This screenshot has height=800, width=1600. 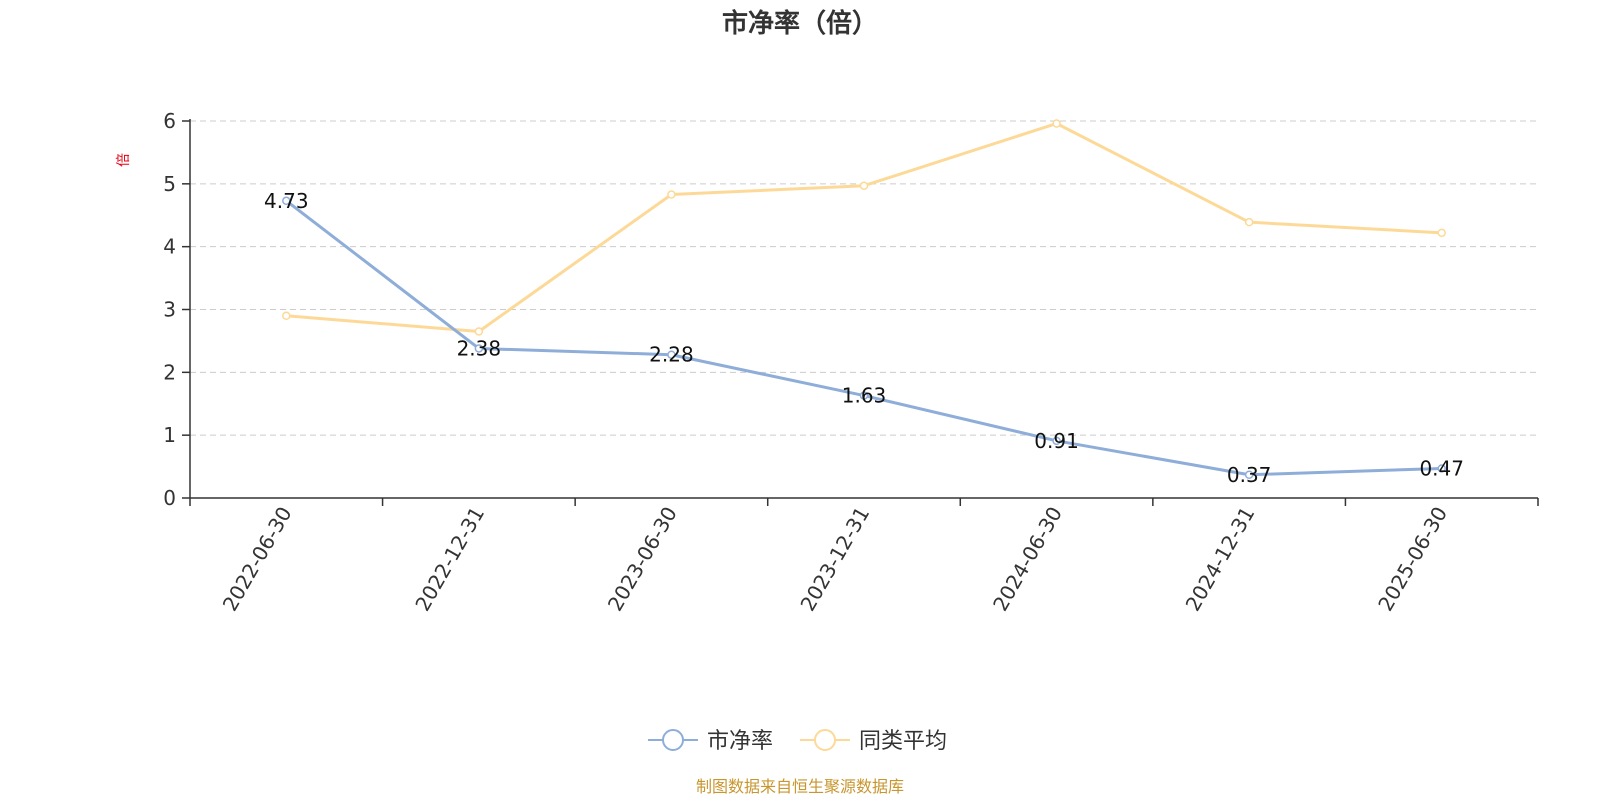 What do you see at coordinates (124, 160) in the screenshot?
I see `y-axis-unit-label: 倍` at bounding box center [124, 160].